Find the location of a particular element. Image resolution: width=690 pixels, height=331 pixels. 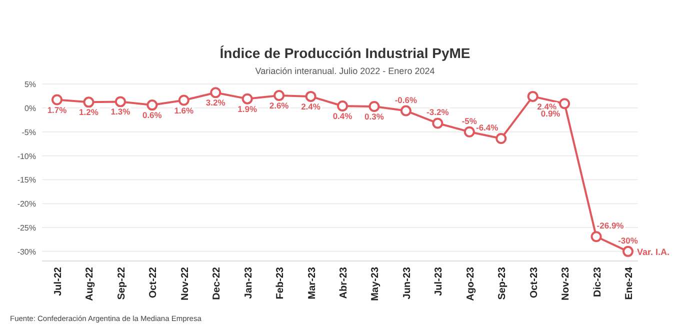

x-tick-label: May-23 is located at coordinates (376, 283).